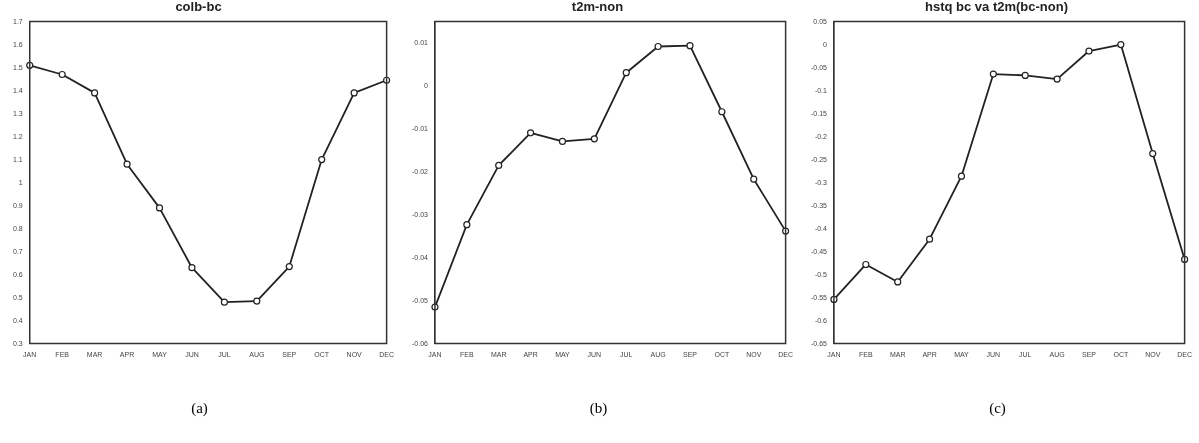  Describe the element at coordinates (199, 408) in the screenshot. I see `text: (a)` at that location.